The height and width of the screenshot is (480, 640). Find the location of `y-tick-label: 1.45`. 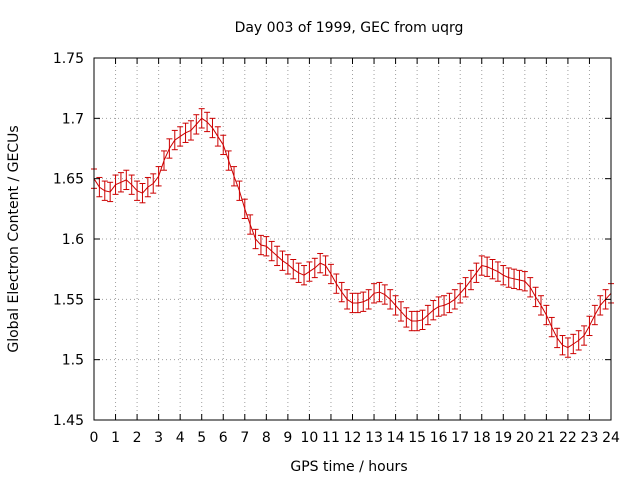

y-tick-label: 1.45 is located at coordinates (68, 421).